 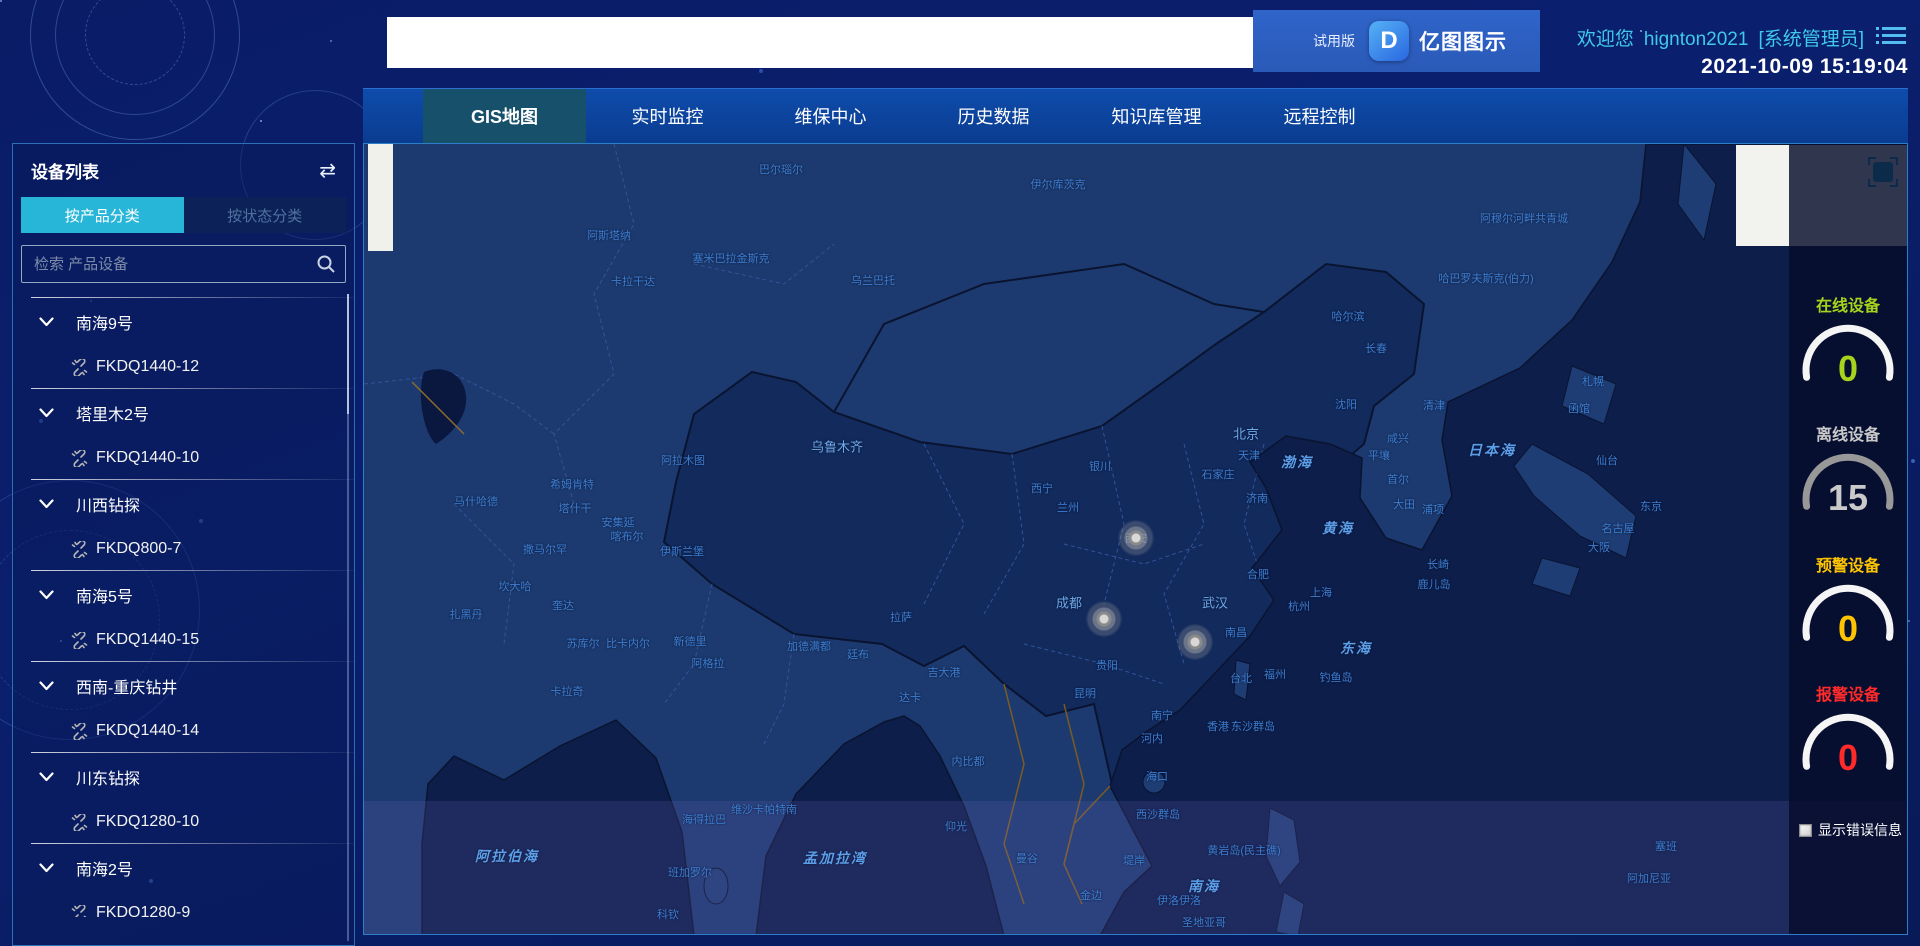 I want to click on nav-tab: GIS地图, so click(x=504, y=116).